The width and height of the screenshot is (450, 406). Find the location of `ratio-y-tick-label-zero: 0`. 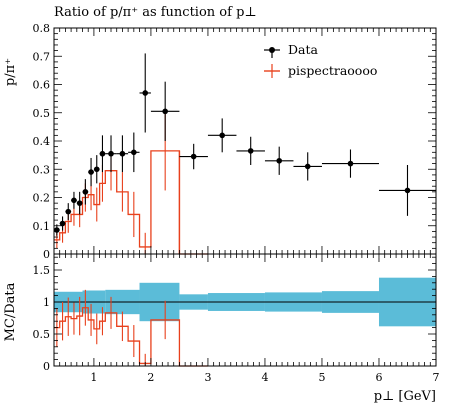

ratio-y-tick-label-zero: 0 is located at coordinates (46, 366).